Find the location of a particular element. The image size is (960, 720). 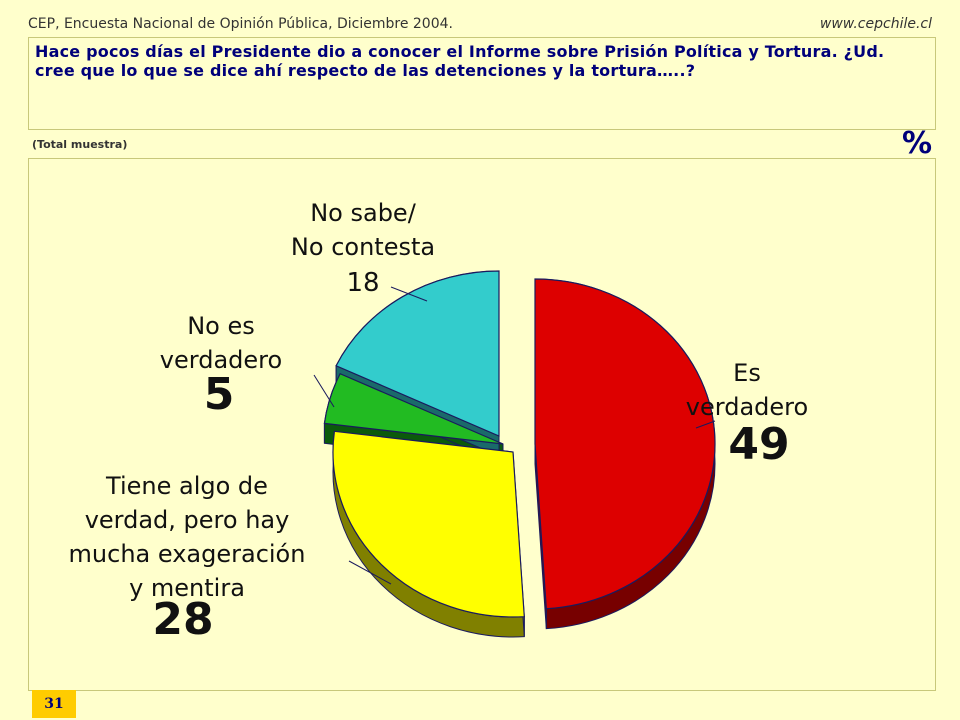

slice-label: No es is located at coordinates (221, 326).